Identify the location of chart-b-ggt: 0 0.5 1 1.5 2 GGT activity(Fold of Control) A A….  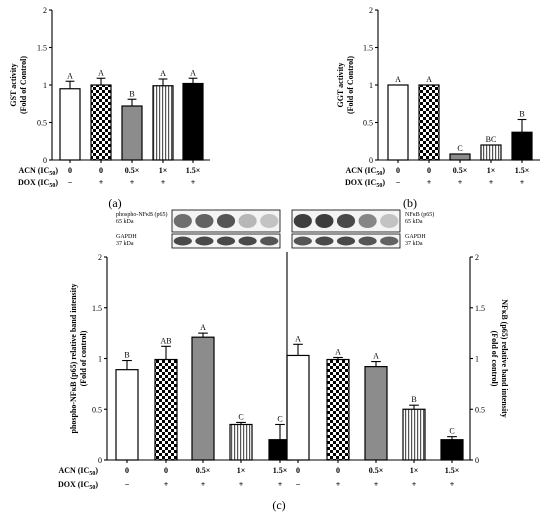
(438, 97).